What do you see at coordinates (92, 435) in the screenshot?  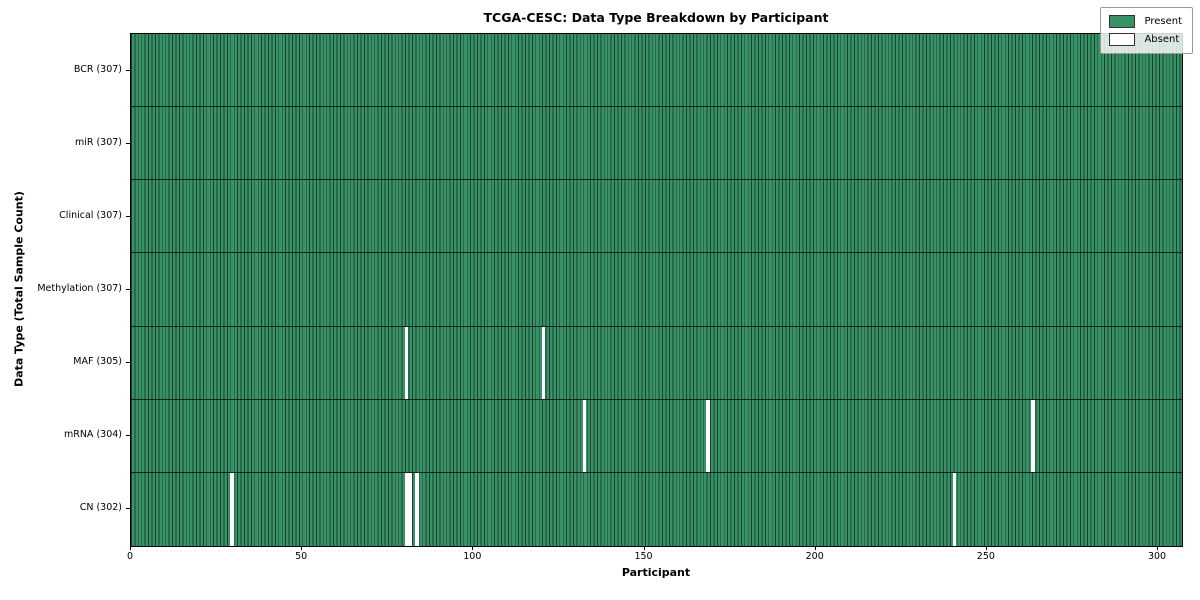 I see `ytick-label-mrna: mRNA (304)` at bounding box center [92, 435].